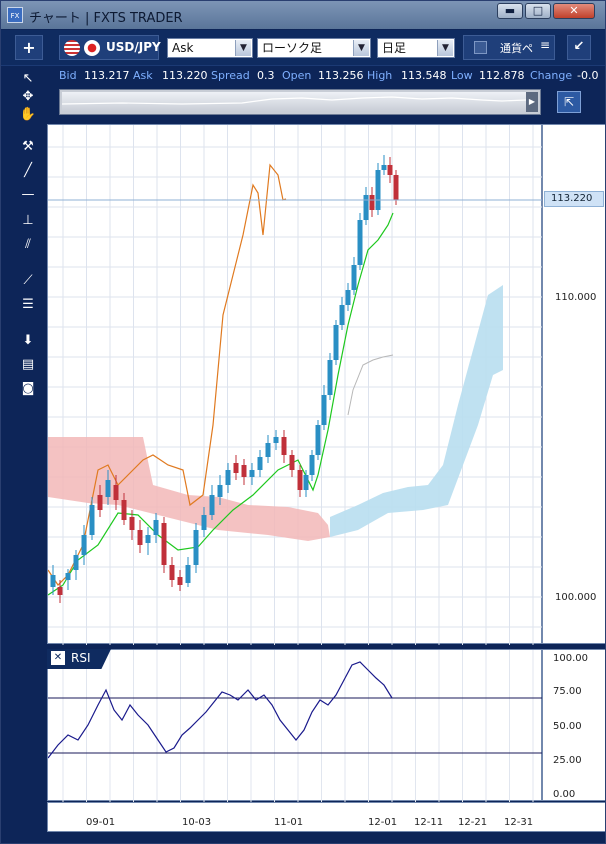  I want to click on y-tick-110: 110.000, so click(576, 297).